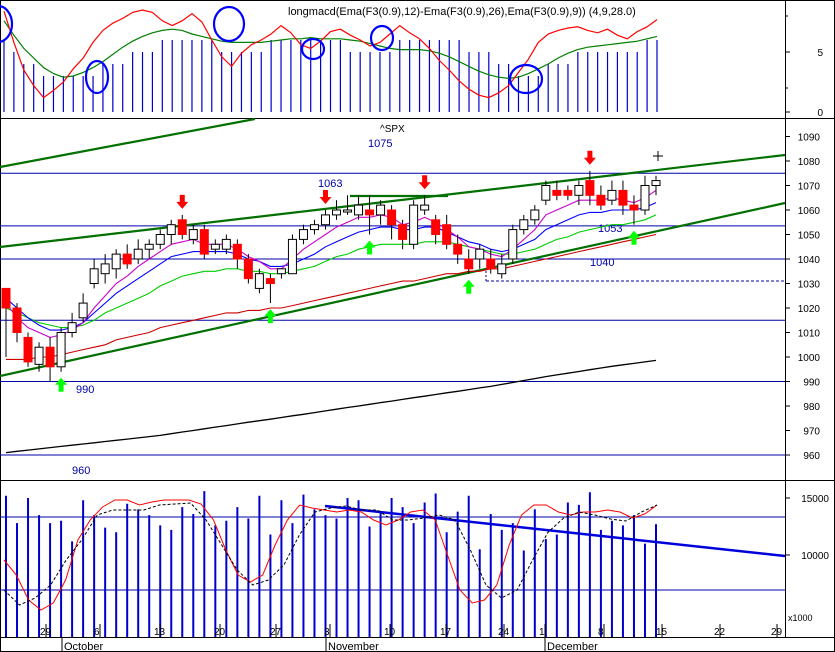  I want to click on x-day-label: 17, so click(446, 632).